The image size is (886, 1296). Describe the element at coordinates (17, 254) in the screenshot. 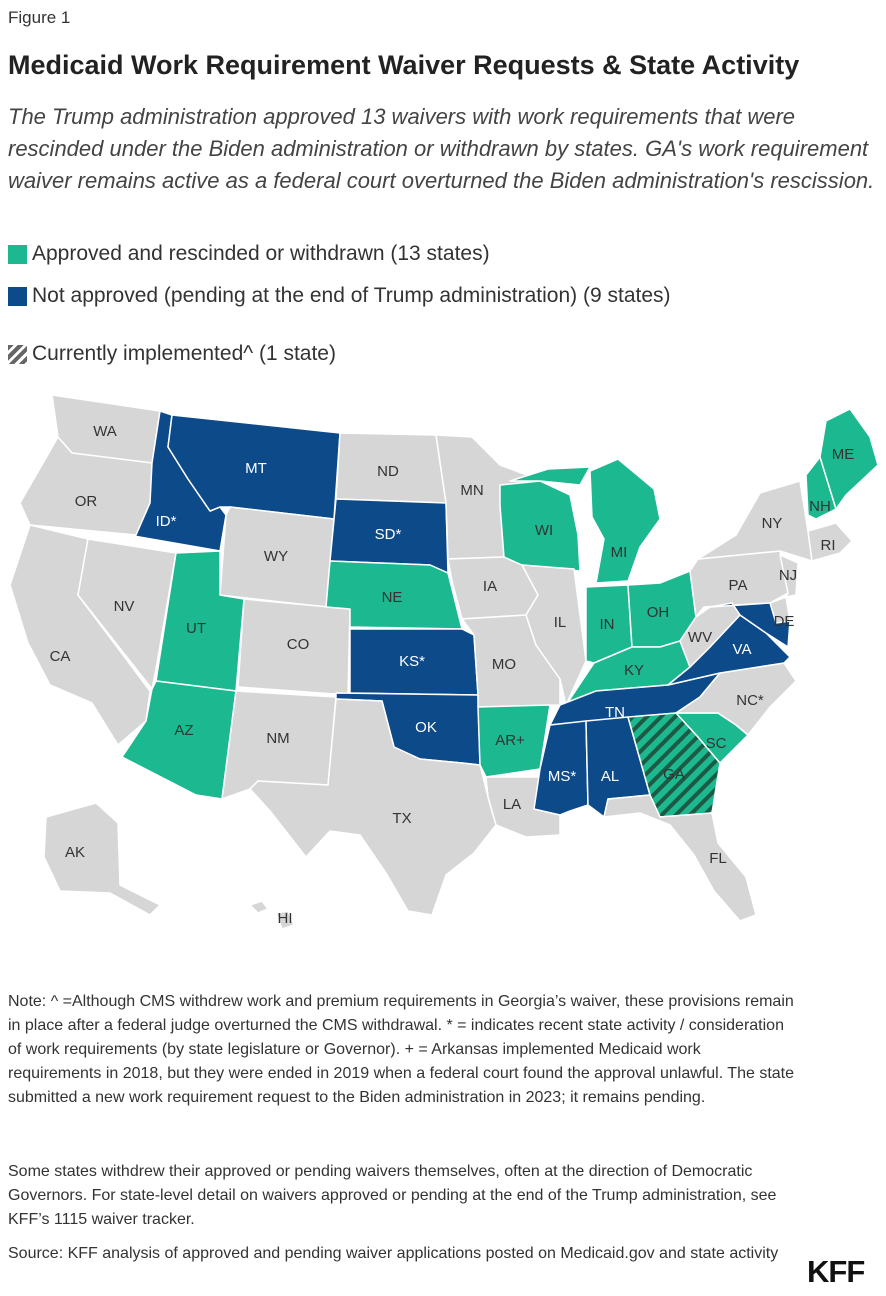

I see `legend-swatch-green` at that location.